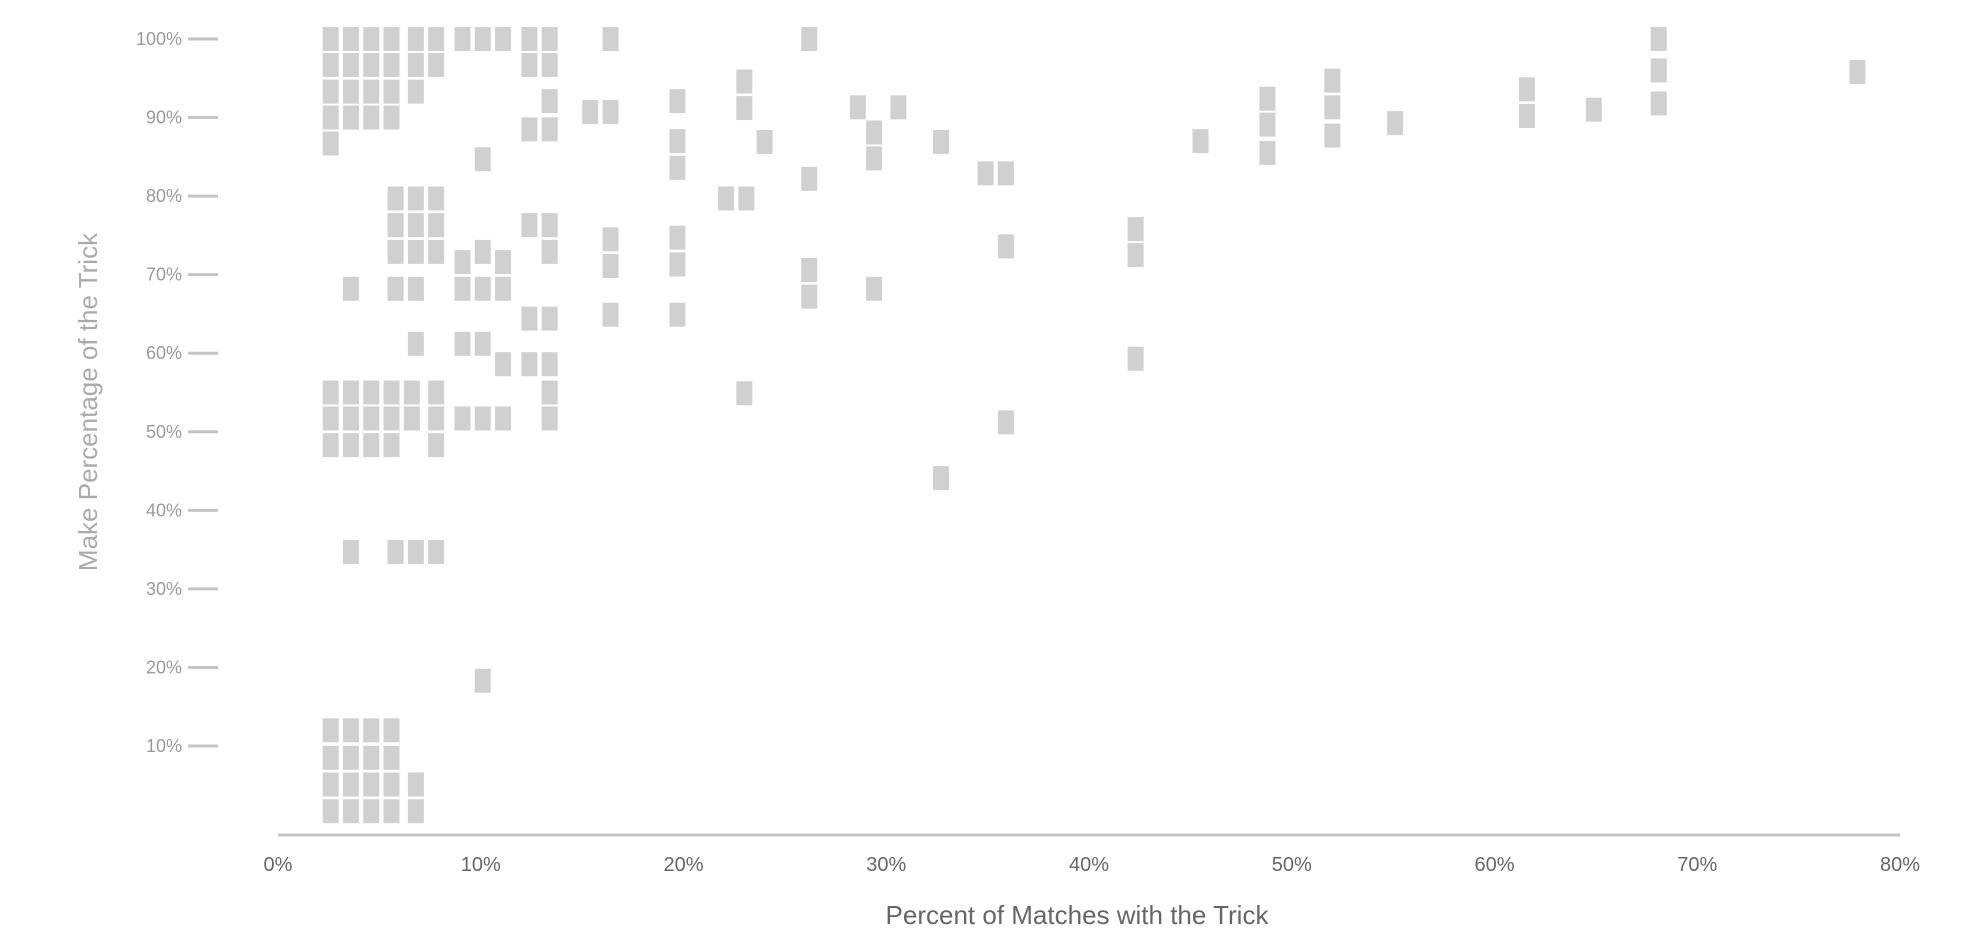 The height and width of the screenshot is (940, 1970). Describe the element at coordinates (164, 667) in the screenshot. I see `y-tick-label: 20%` at that location.